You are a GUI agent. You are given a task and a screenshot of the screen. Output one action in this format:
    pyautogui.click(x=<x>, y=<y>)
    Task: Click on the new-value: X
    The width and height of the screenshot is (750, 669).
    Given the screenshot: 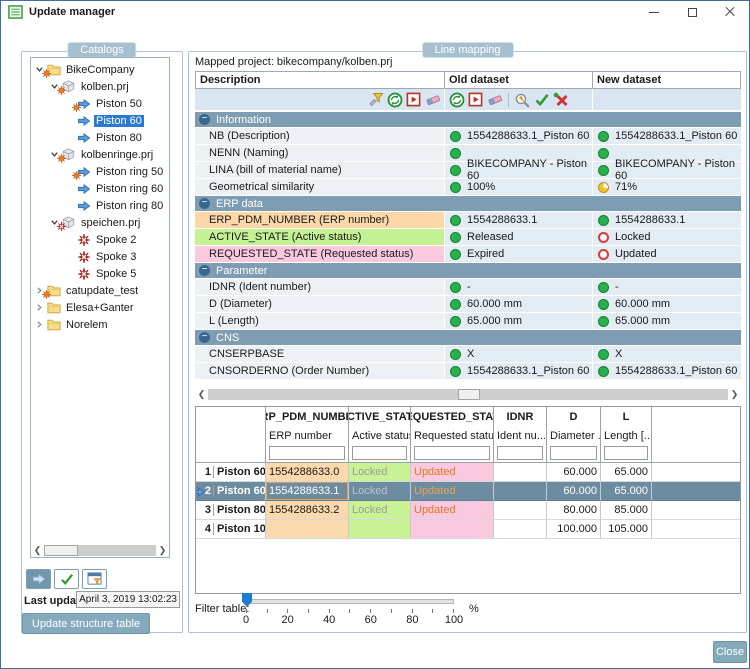 What is the action you would take?
    pyautogui.click(x=667, y=354)
    